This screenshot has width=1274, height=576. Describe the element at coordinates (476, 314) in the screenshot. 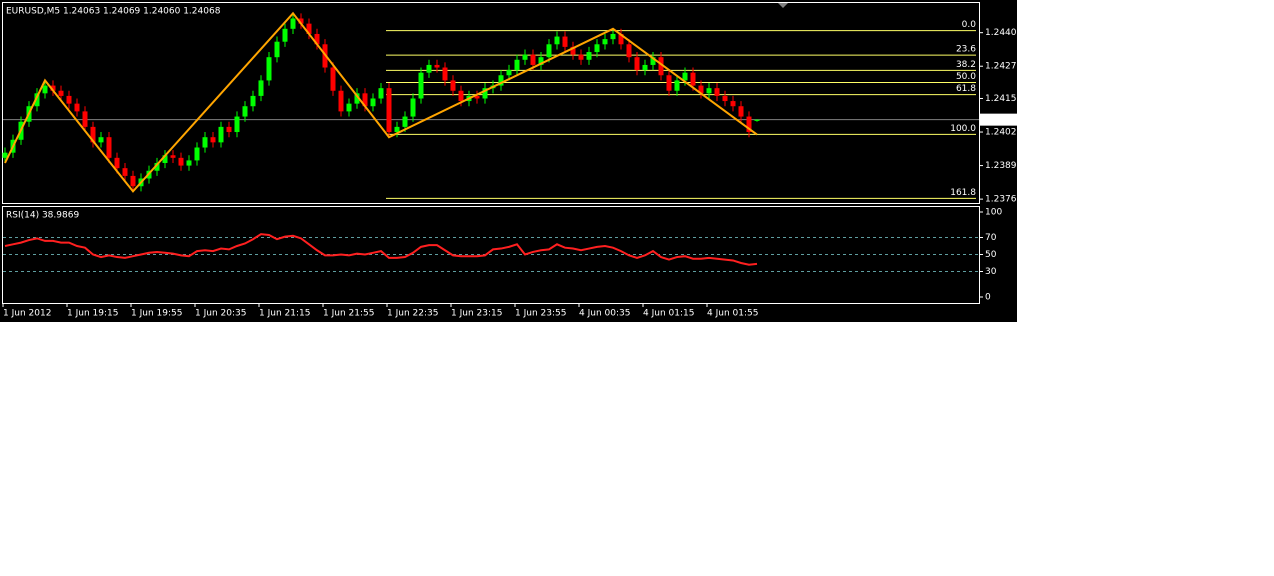

I see `x-tick-label: 1 Jun 23:15` at that location.